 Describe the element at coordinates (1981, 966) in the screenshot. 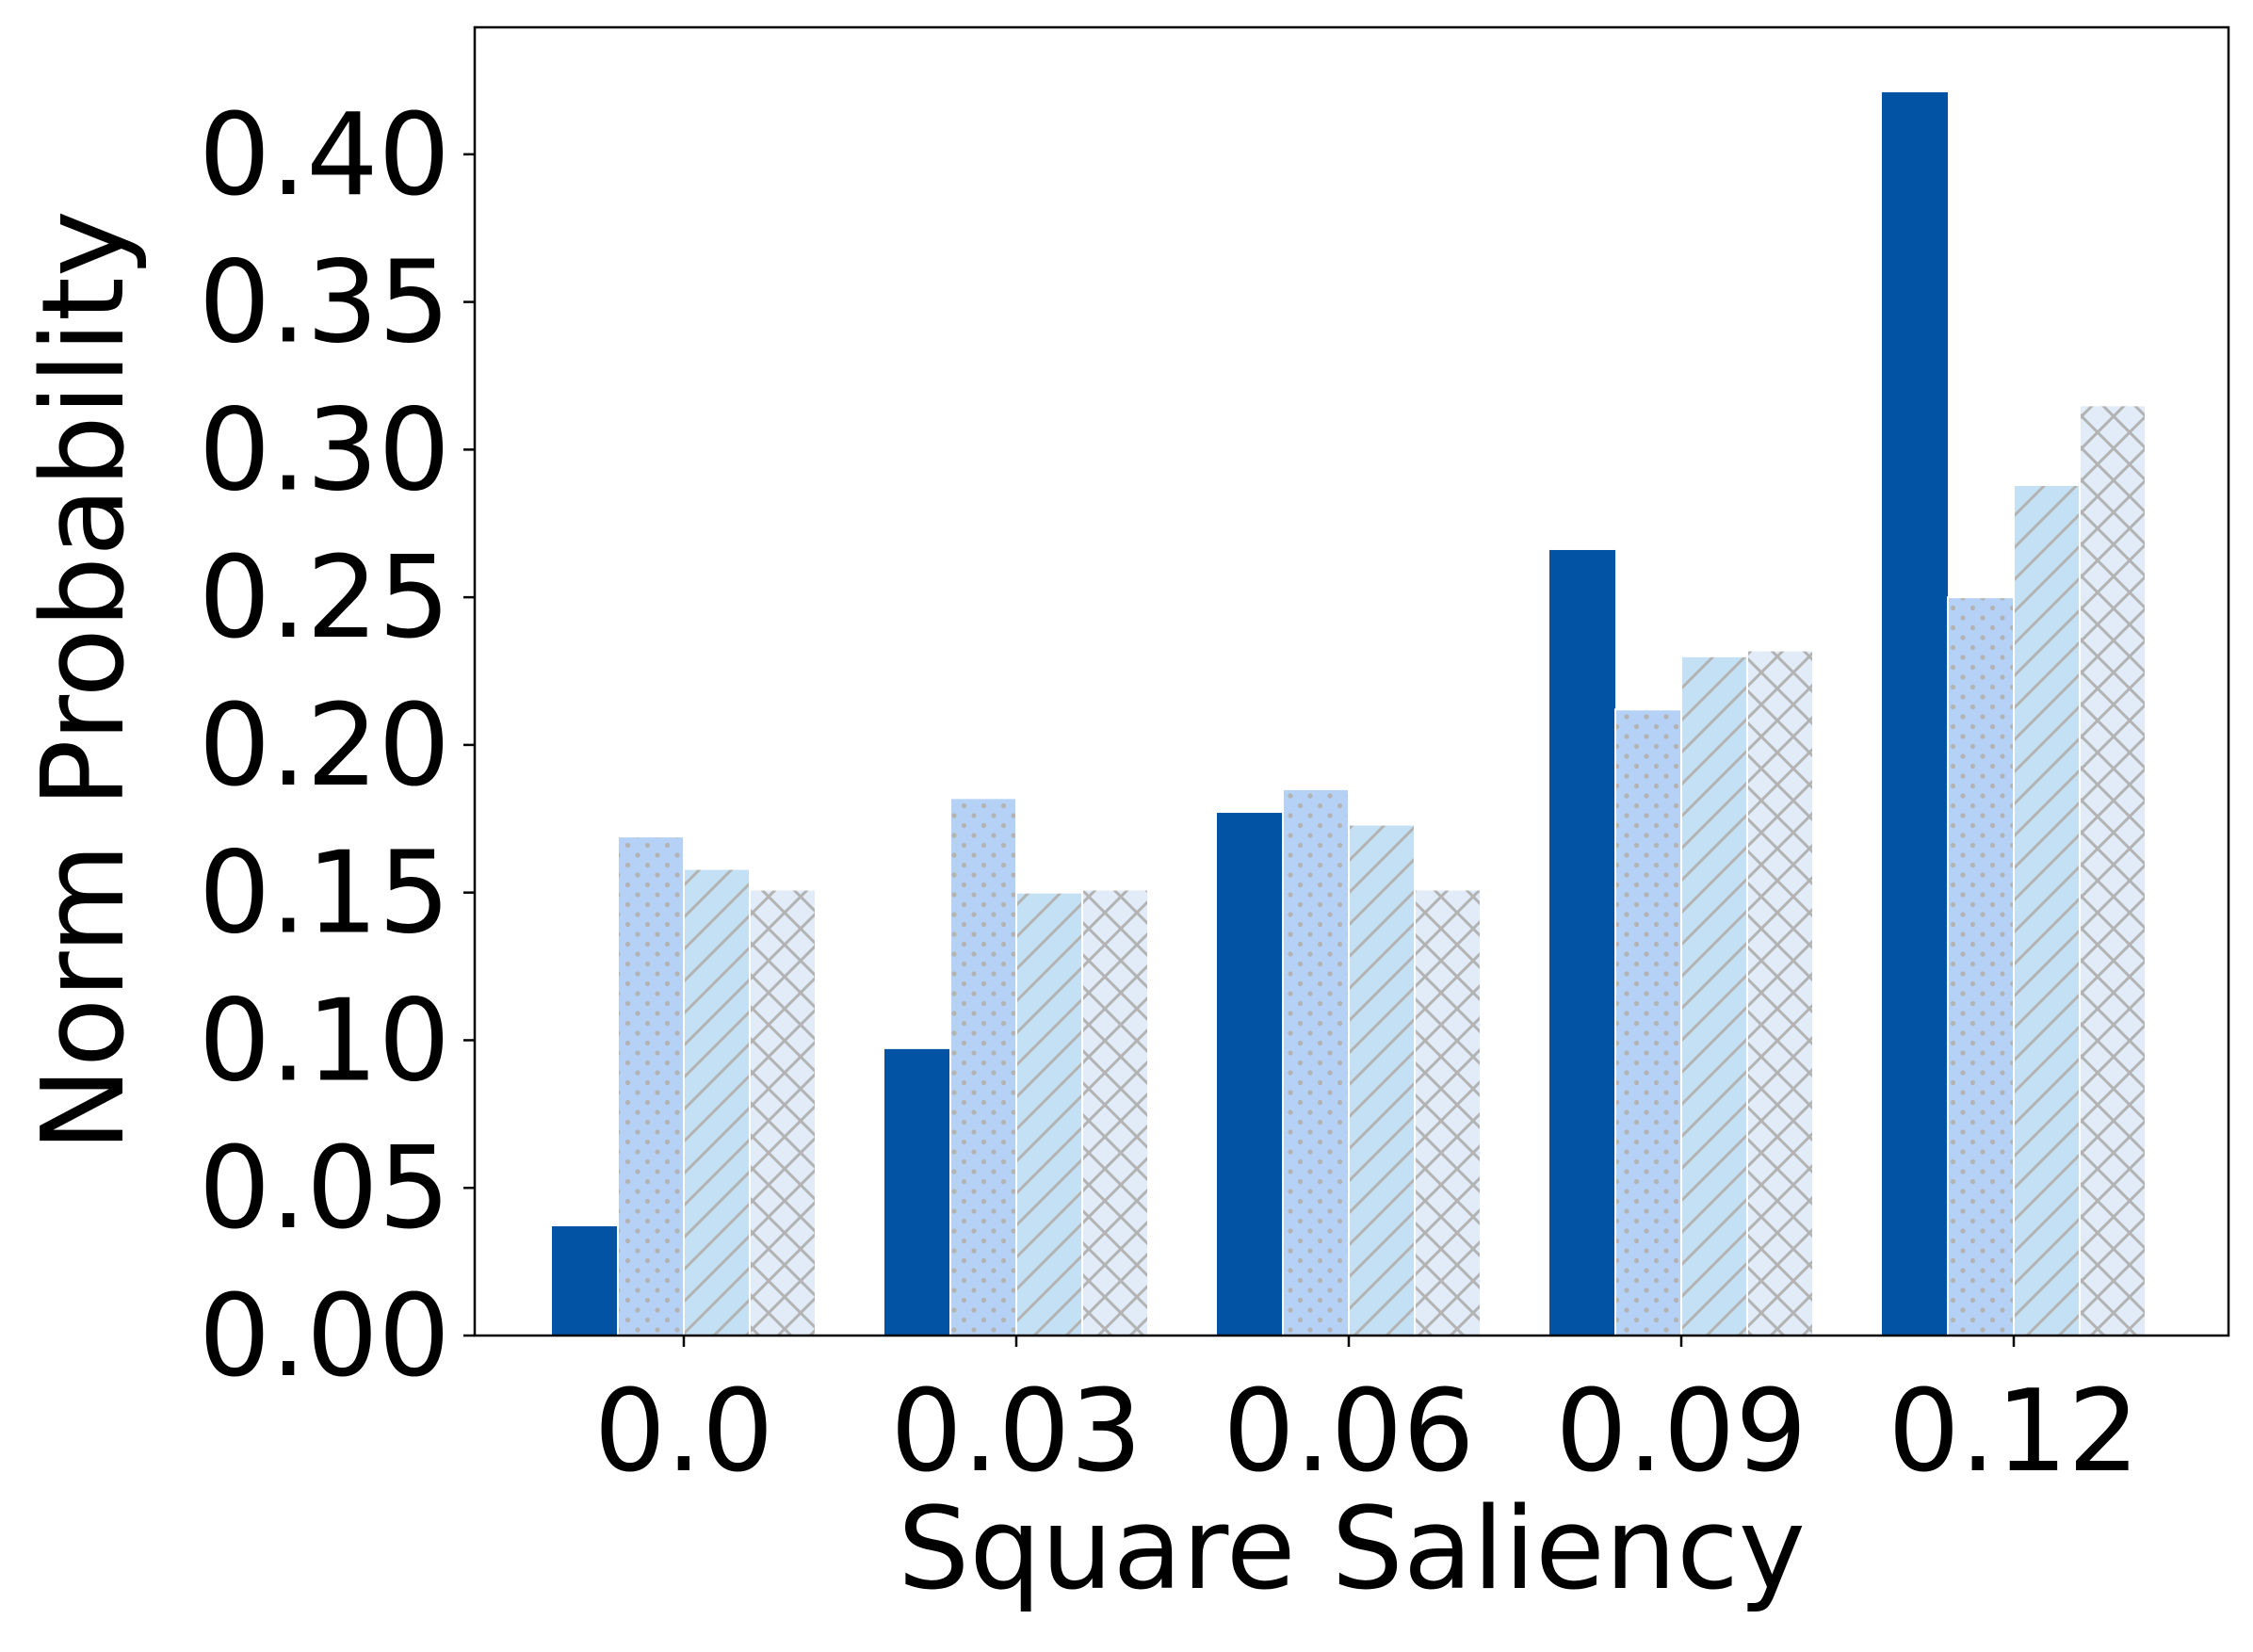

I see `bar-hatch-s1-c4` at that location.